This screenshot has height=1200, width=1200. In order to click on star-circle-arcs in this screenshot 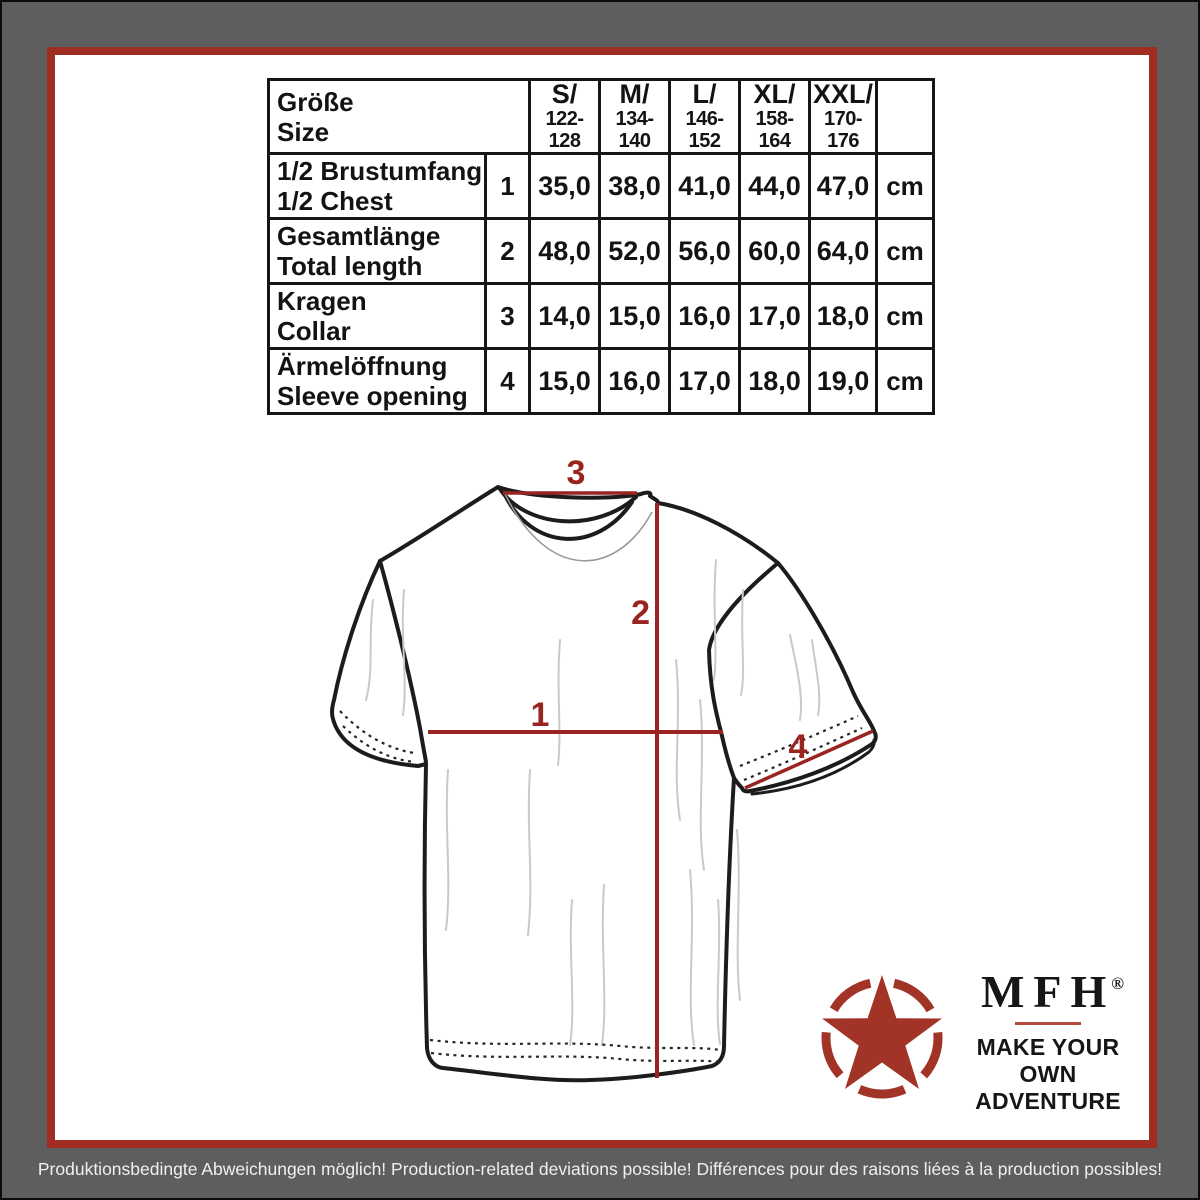, I will do `click(882, 1038)`.